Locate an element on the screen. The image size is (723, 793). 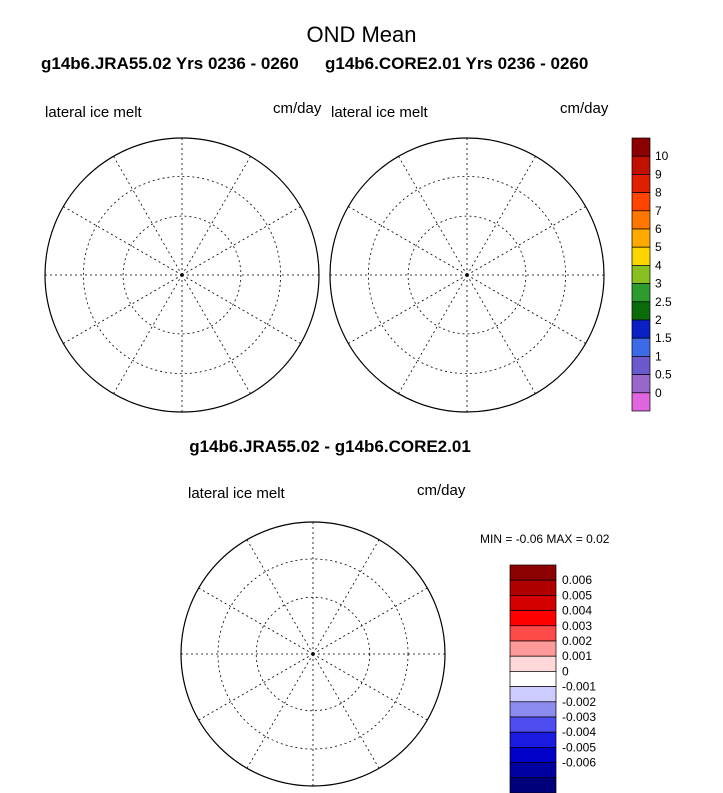
min-label: MIN = is located at coordinates (496, 539).